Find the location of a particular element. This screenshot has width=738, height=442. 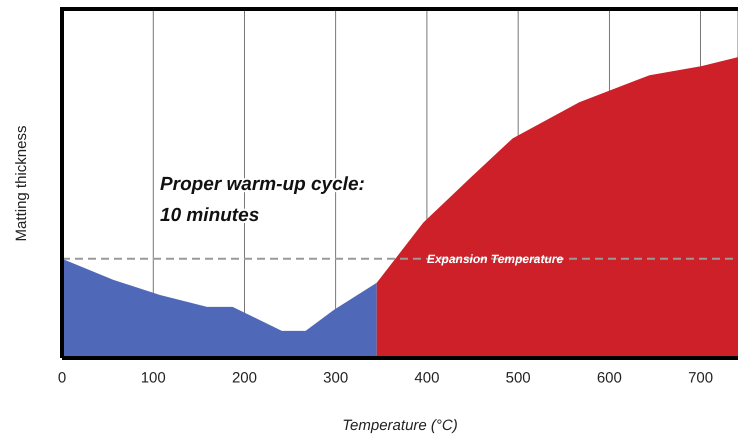

x-tick-label: 600 is located at coordinates (609, 378).